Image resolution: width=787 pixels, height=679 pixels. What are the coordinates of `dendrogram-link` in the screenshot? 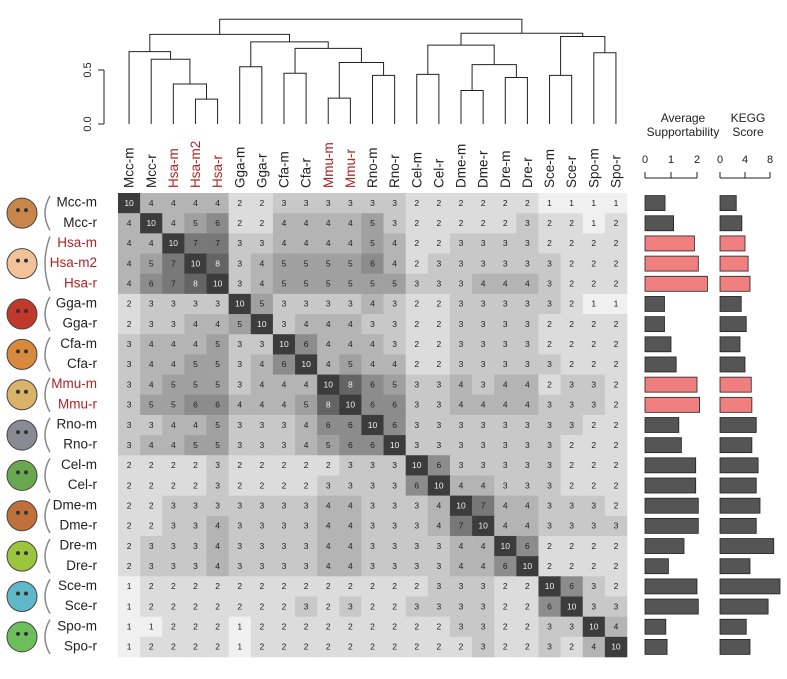 It's located at (428, 98).